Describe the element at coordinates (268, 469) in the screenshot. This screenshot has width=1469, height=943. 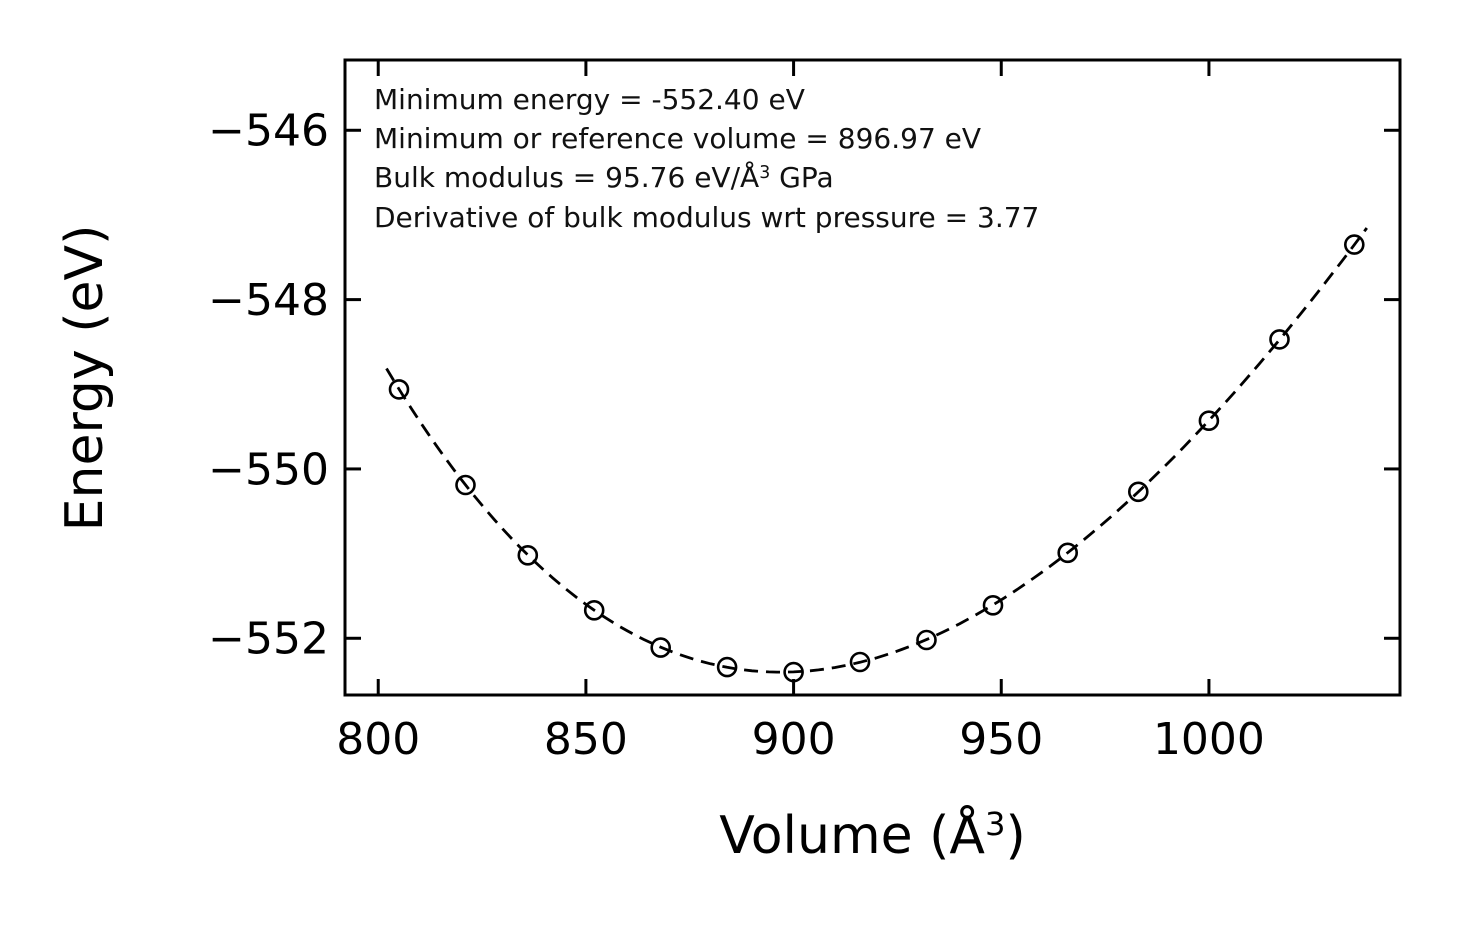
I see `y-tick-label: −550` at that location.